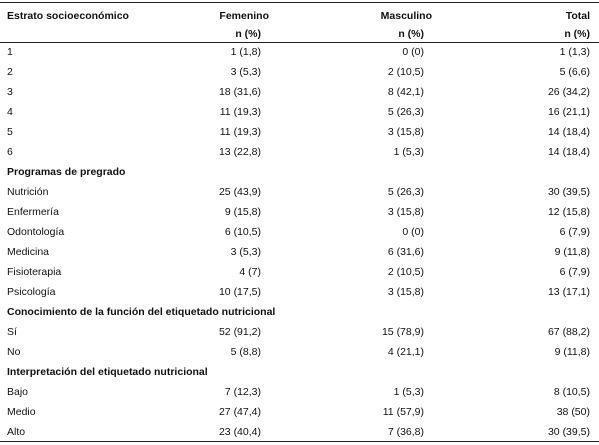  I want to click on subheader-femenino: n (%), so click(248, 34).